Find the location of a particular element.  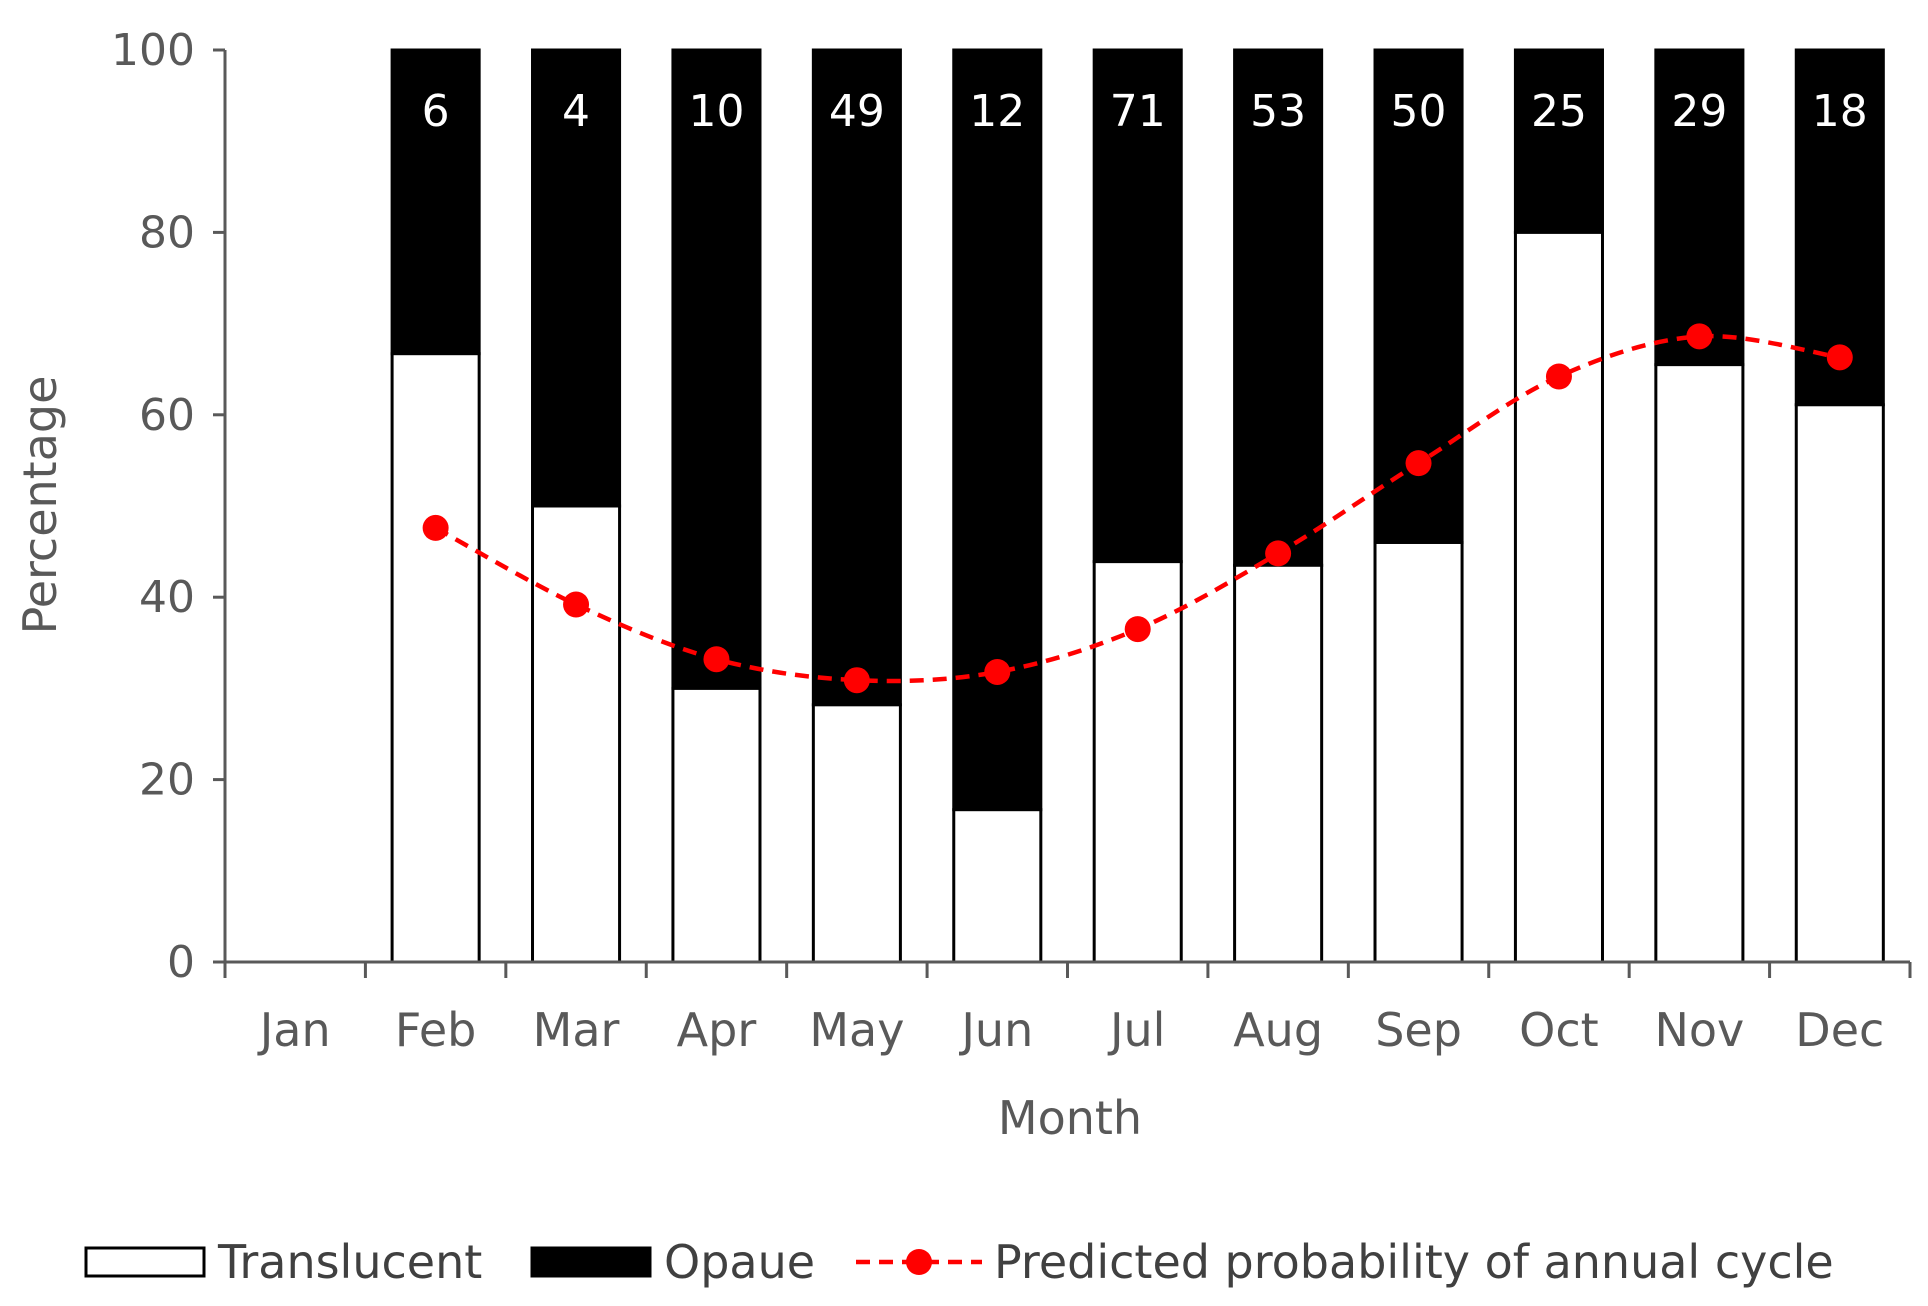

prediction-point-dec is located at coordinates (1839, 357).